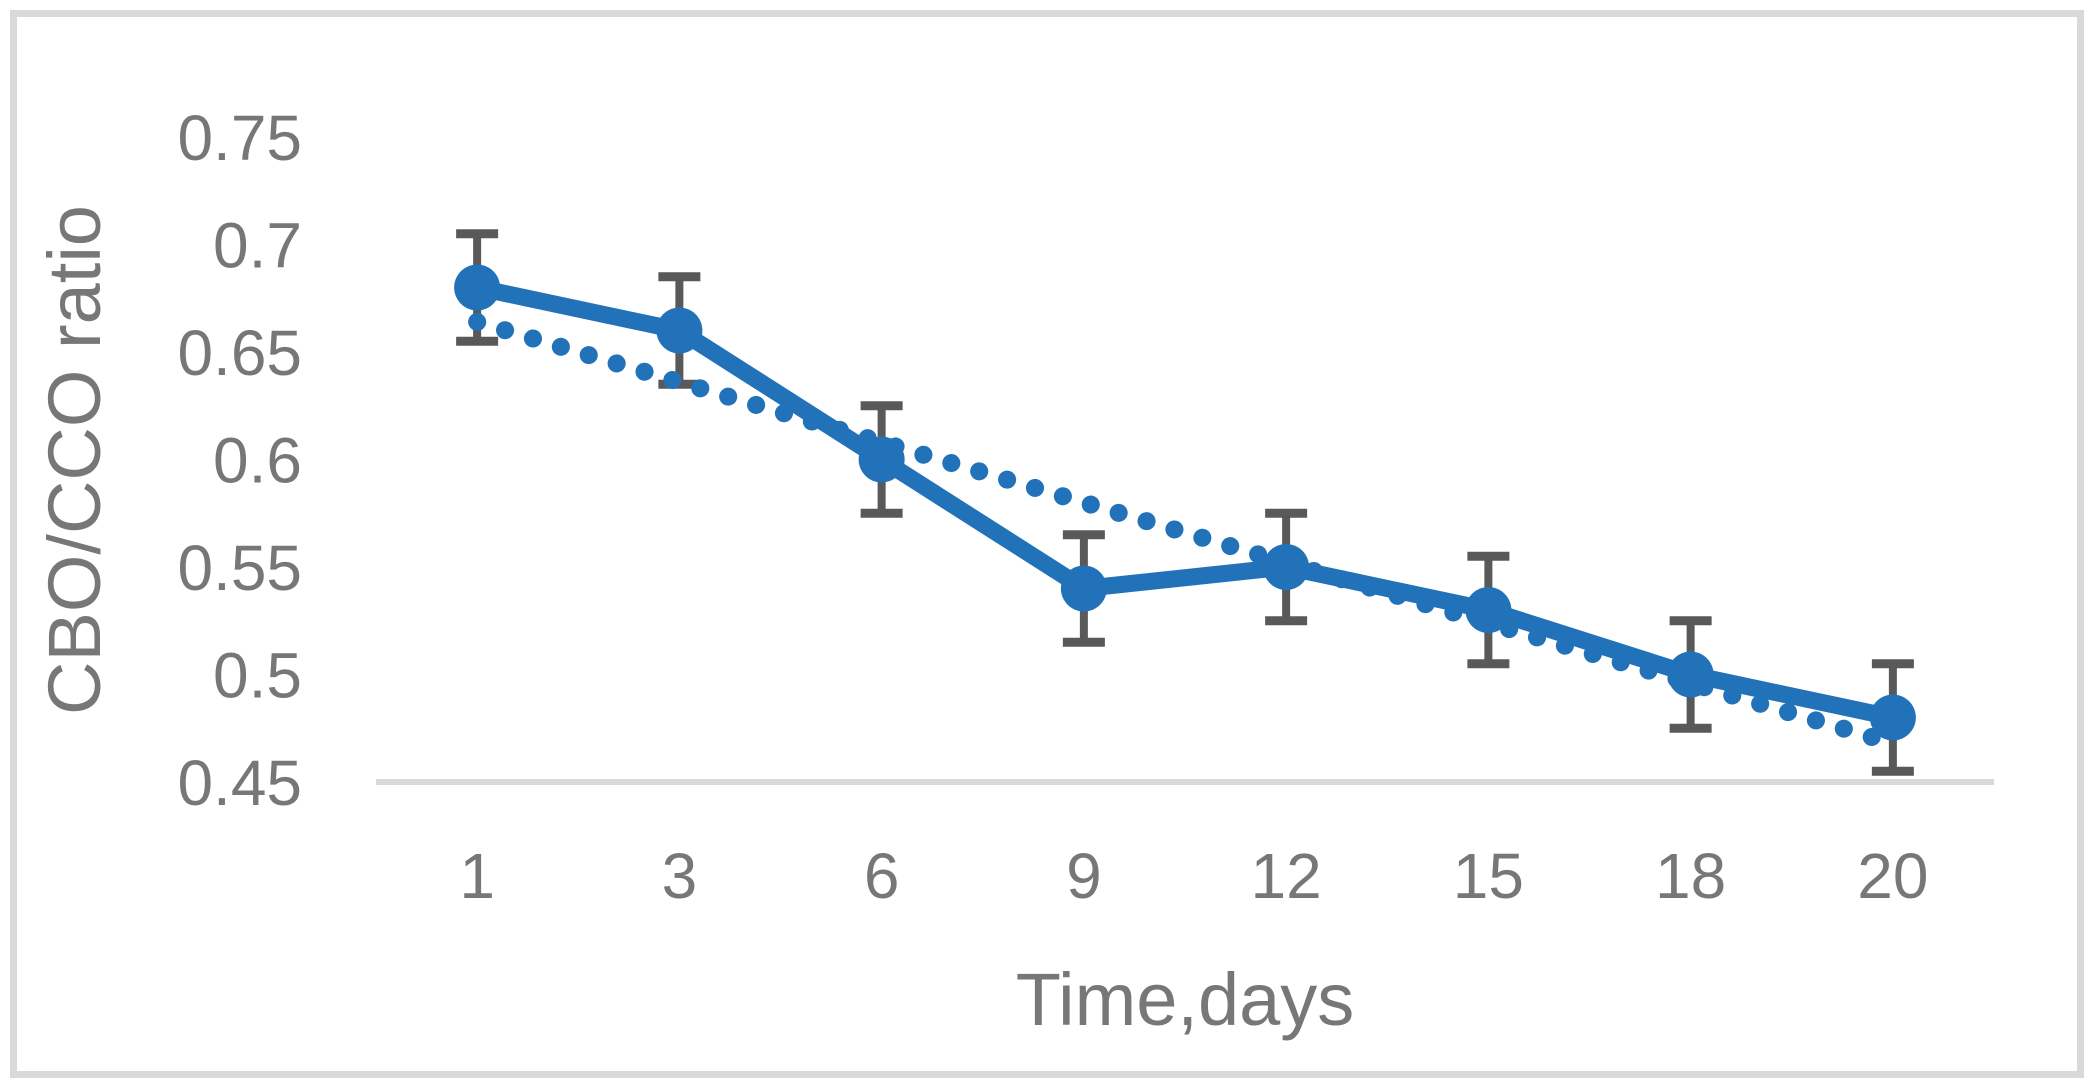  I want to click on y-tick-label: 0.6, so click(257, 461).